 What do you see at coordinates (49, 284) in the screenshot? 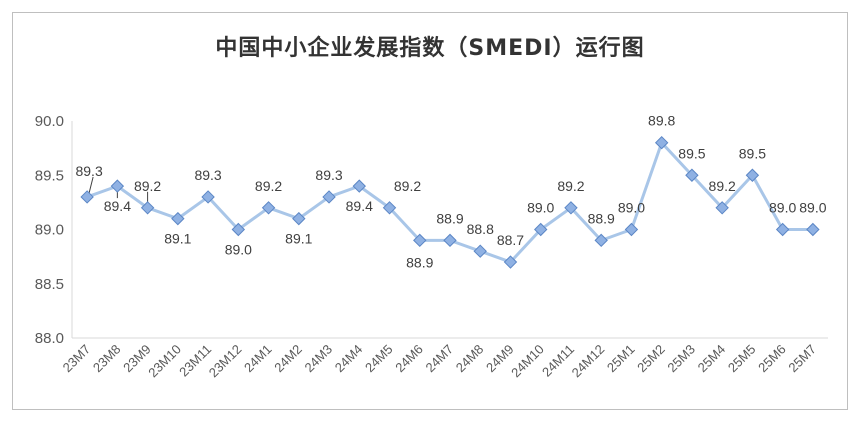
I see `y-tick-label: 88.5` at bounding box center [49, 284].